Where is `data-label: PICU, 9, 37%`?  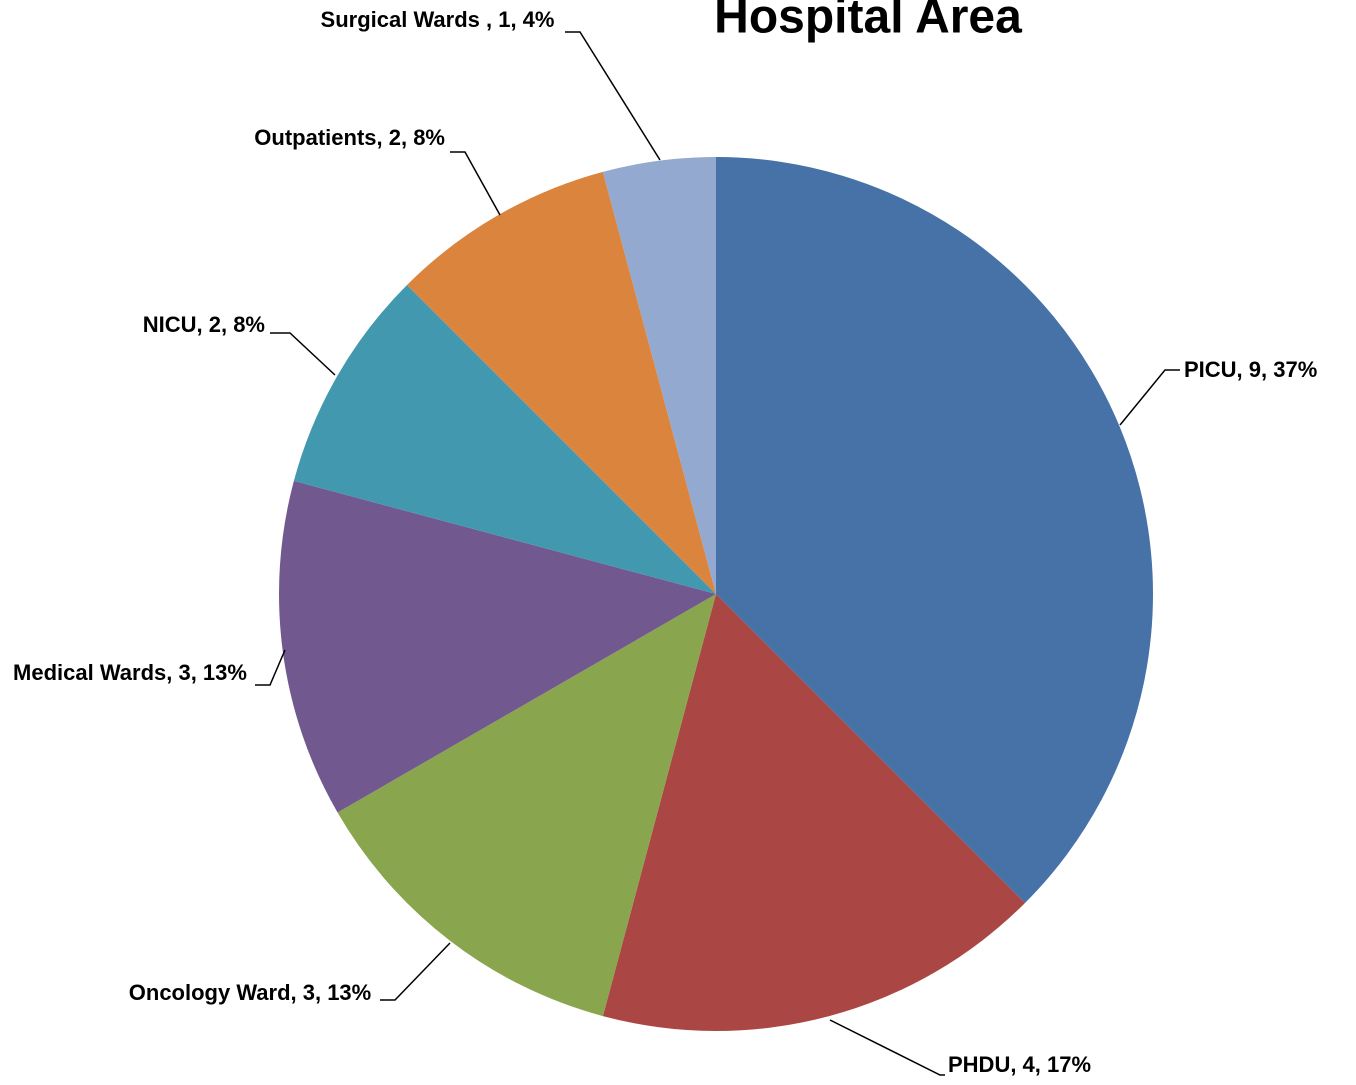
data-label: PICU, 9, 37% is located at coordinates (1251, 369).